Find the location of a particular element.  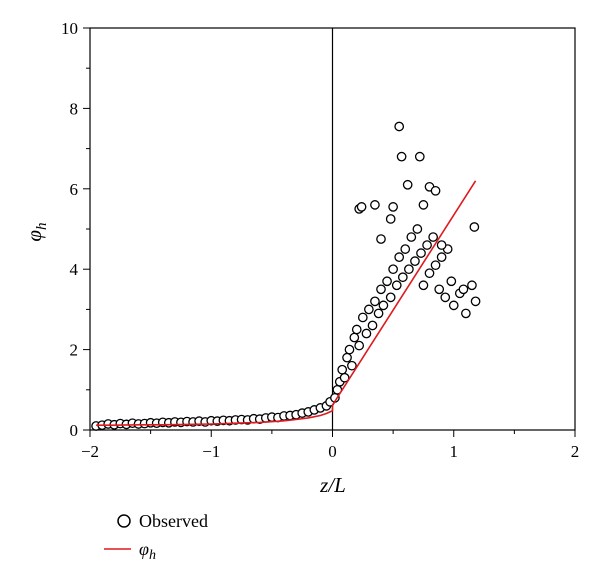

y-axis-ticks: 0 2 4 6 8 10 is located at coordinates (75, 229).